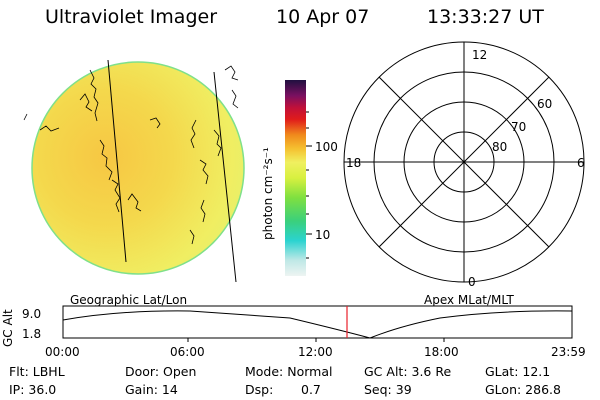  Describe the element at coordinates (8, 328) in the screenshot. I see `timeline-ylabel: GC Alt` at that location.